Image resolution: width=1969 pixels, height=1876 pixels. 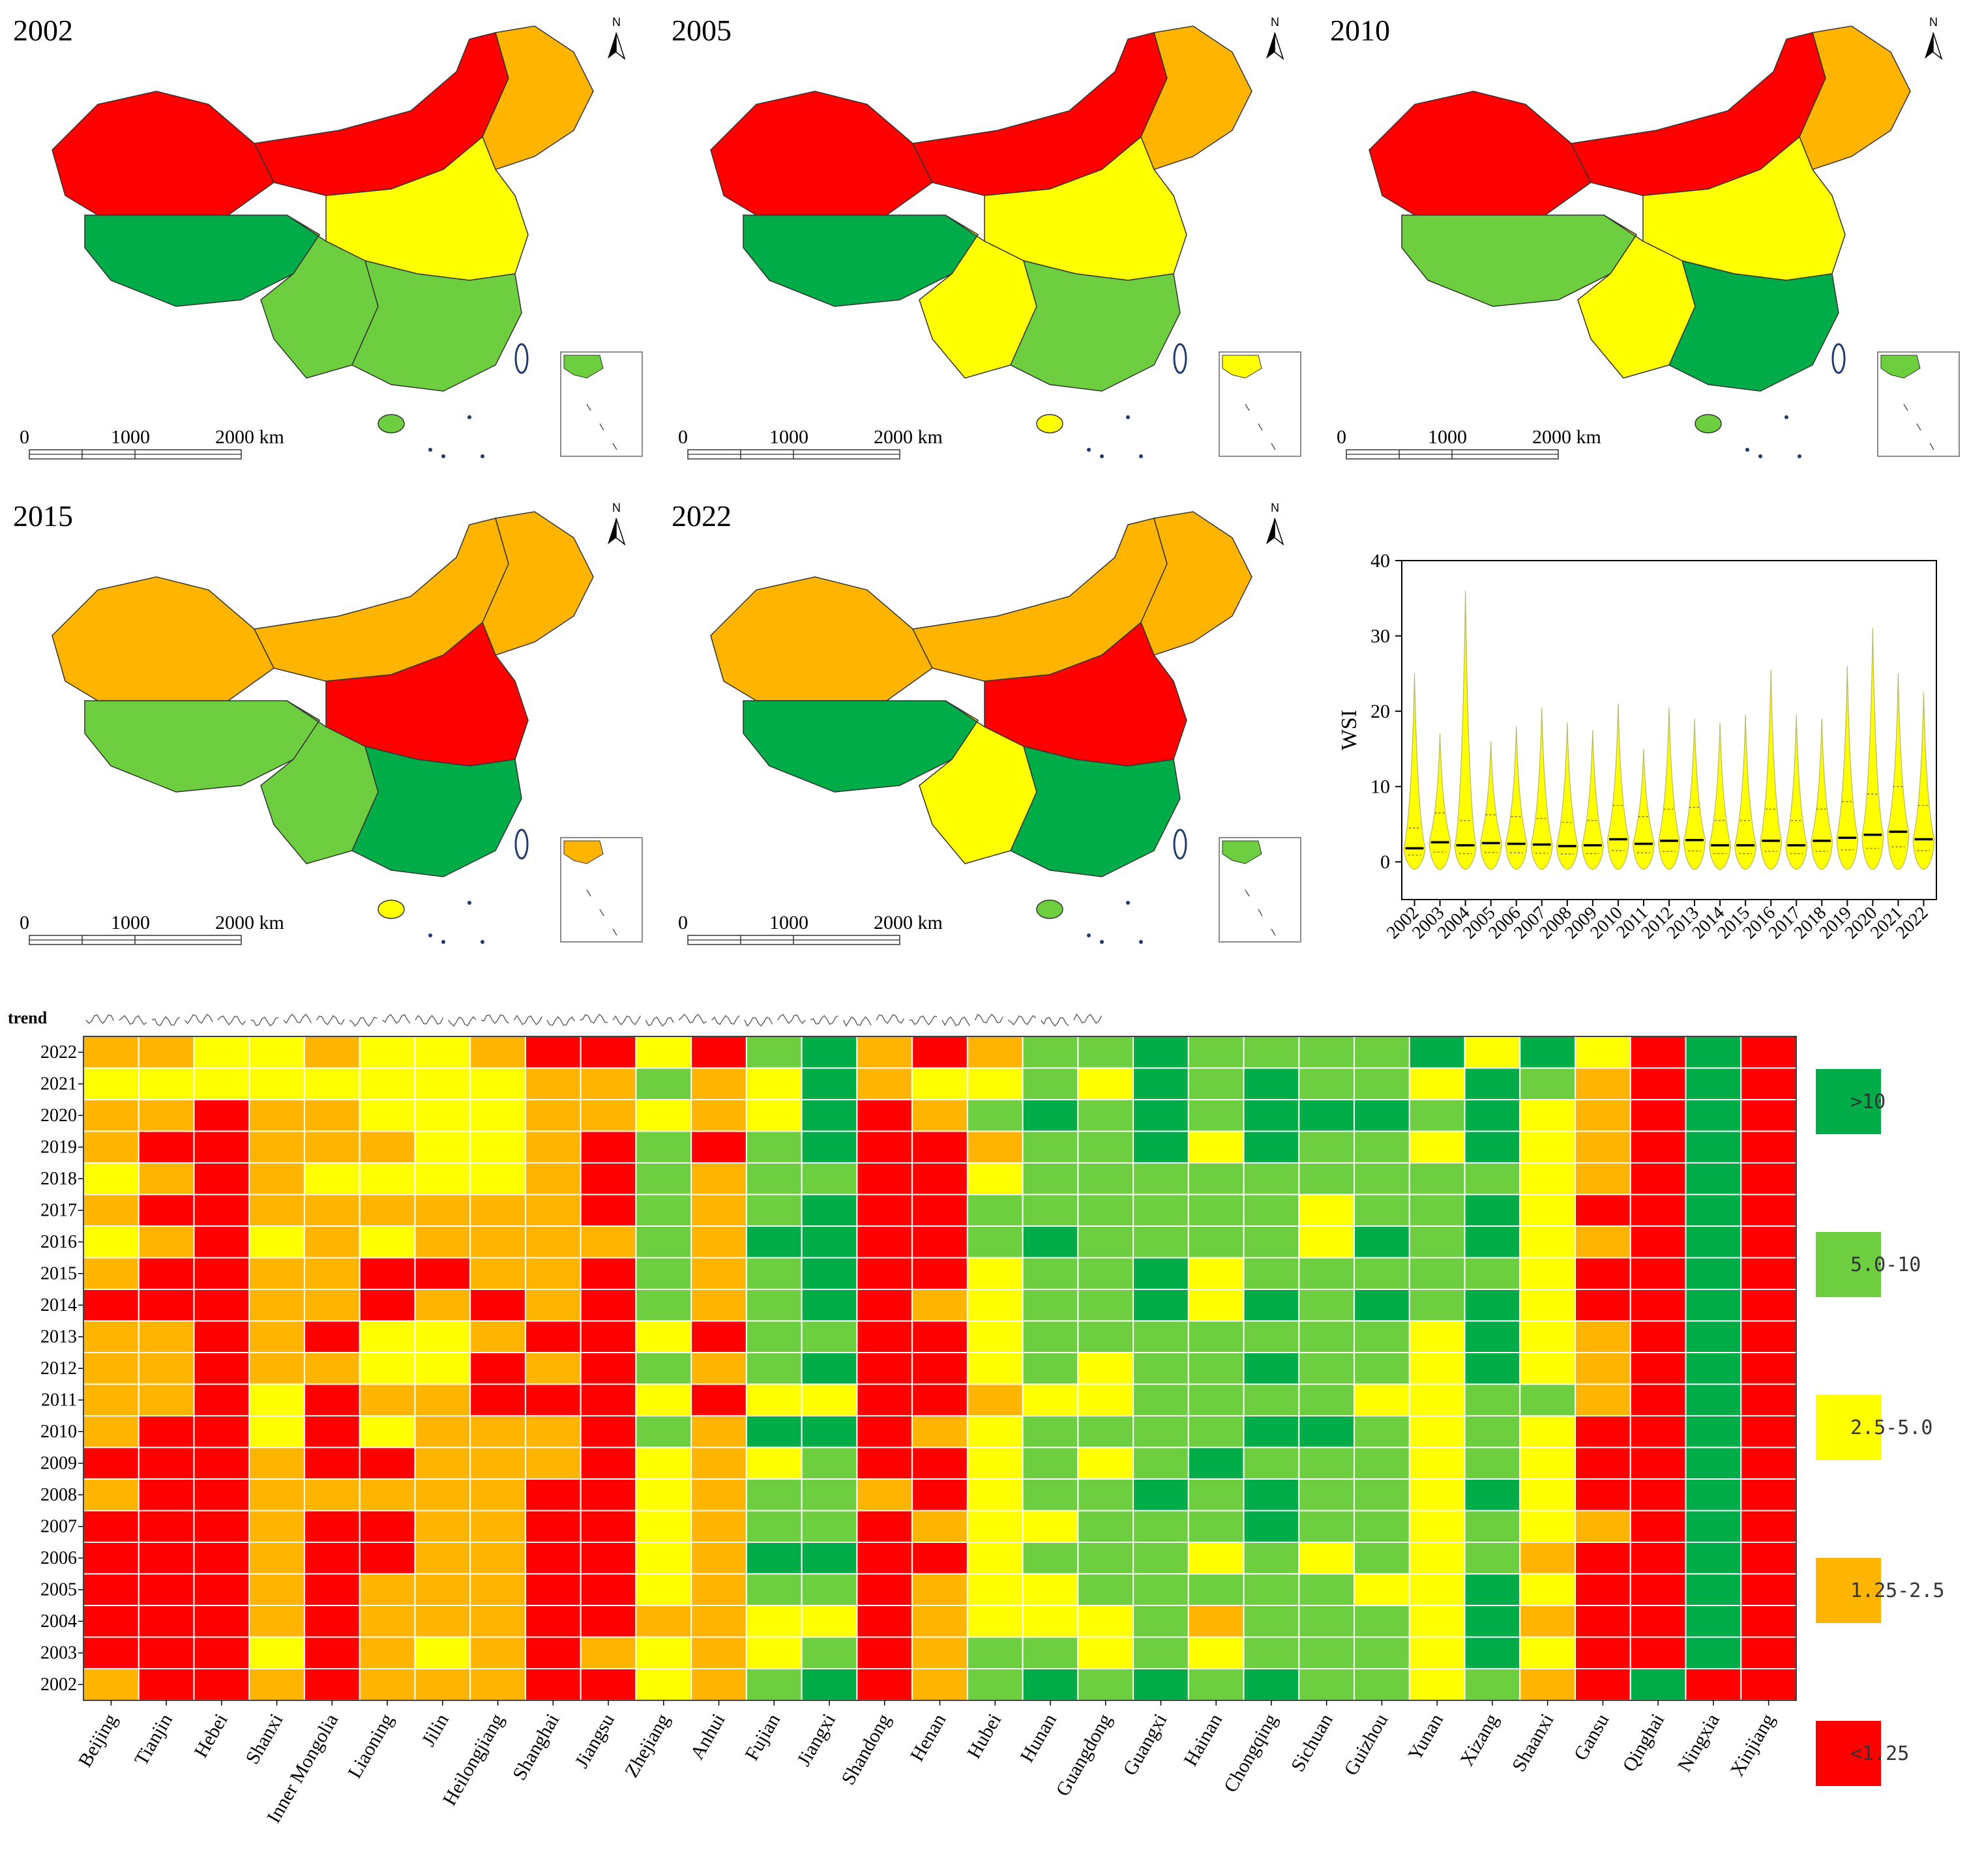 I want to click on region-northwest, so click(x=163, y=638).